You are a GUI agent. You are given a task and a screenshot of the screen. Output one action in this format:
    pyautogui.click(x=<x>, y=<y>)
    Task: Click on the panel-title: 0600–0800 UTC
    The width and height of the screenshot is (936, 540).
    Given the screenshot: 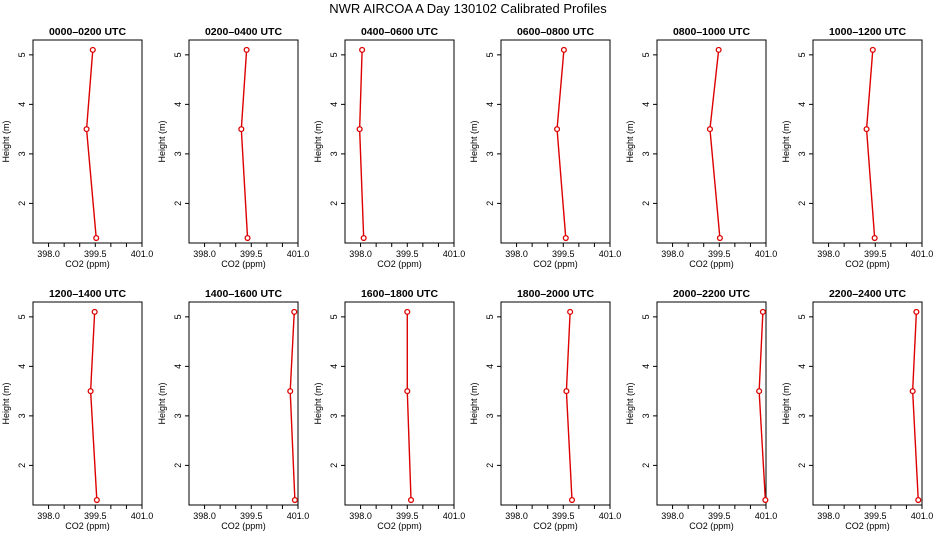 What is the action you would take?
    pyautogui.click(x=555, y=32)
    